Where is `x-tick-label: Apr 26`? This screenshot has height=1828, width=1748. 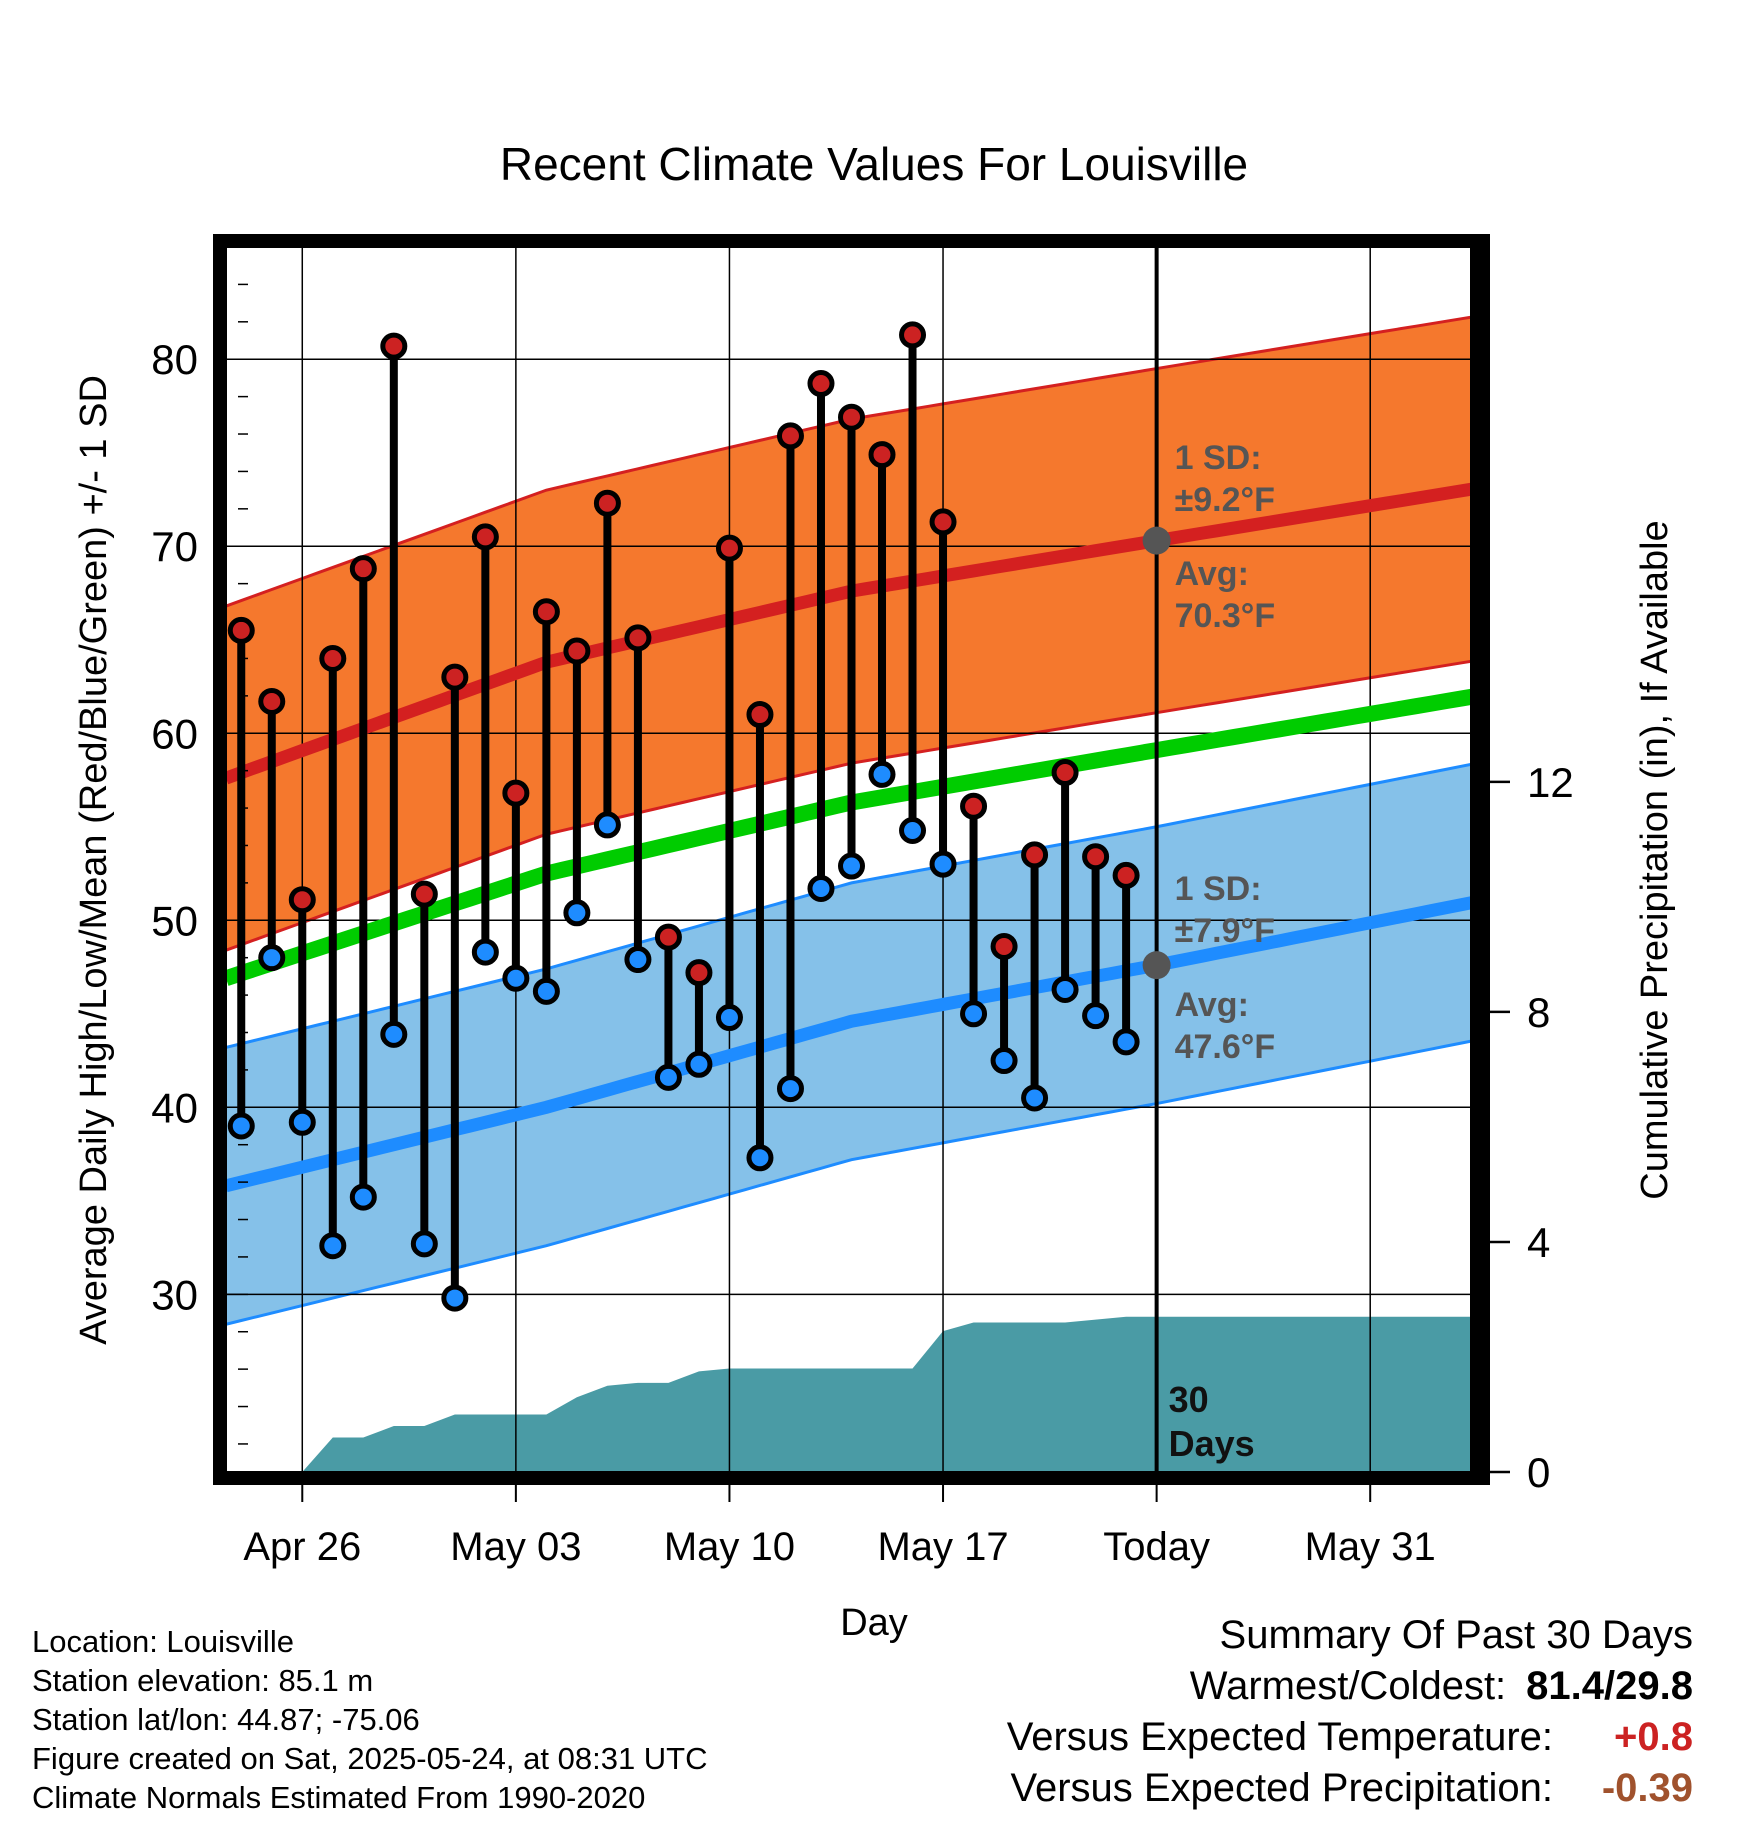
x-tick-label: Apr 26 is located at coordinates (302, 1547).